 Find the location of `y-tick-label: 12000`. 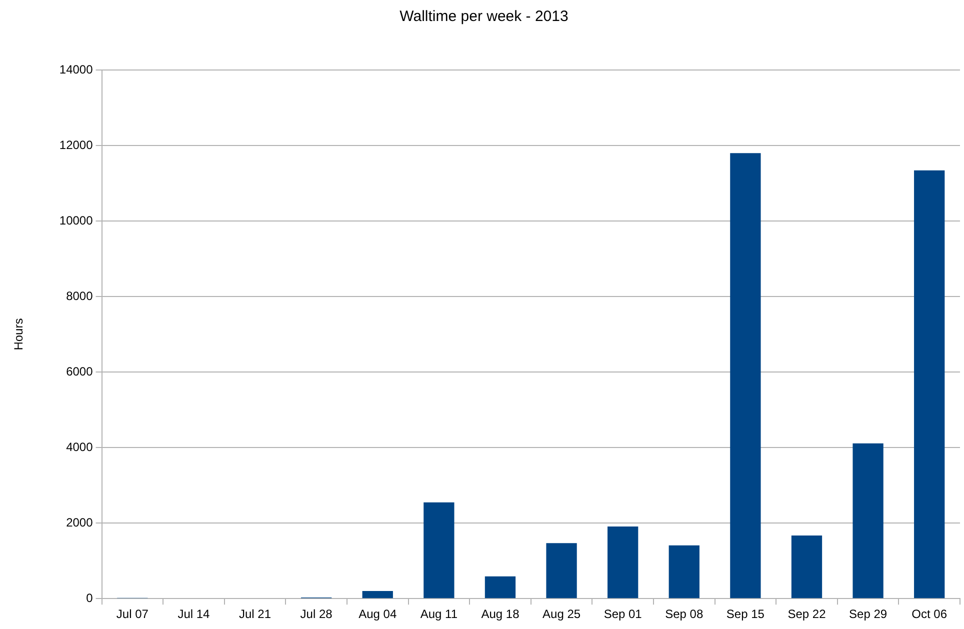

y-tick-label: 12000 is located at coordinates (76, 145).